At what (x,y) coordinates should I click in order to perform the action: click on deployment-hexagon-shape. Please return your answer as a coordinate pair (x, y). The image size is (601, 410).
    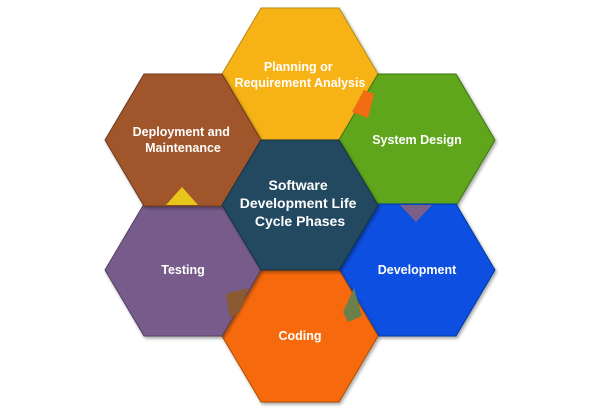
    Looking at the image, I should click on (183, 140).